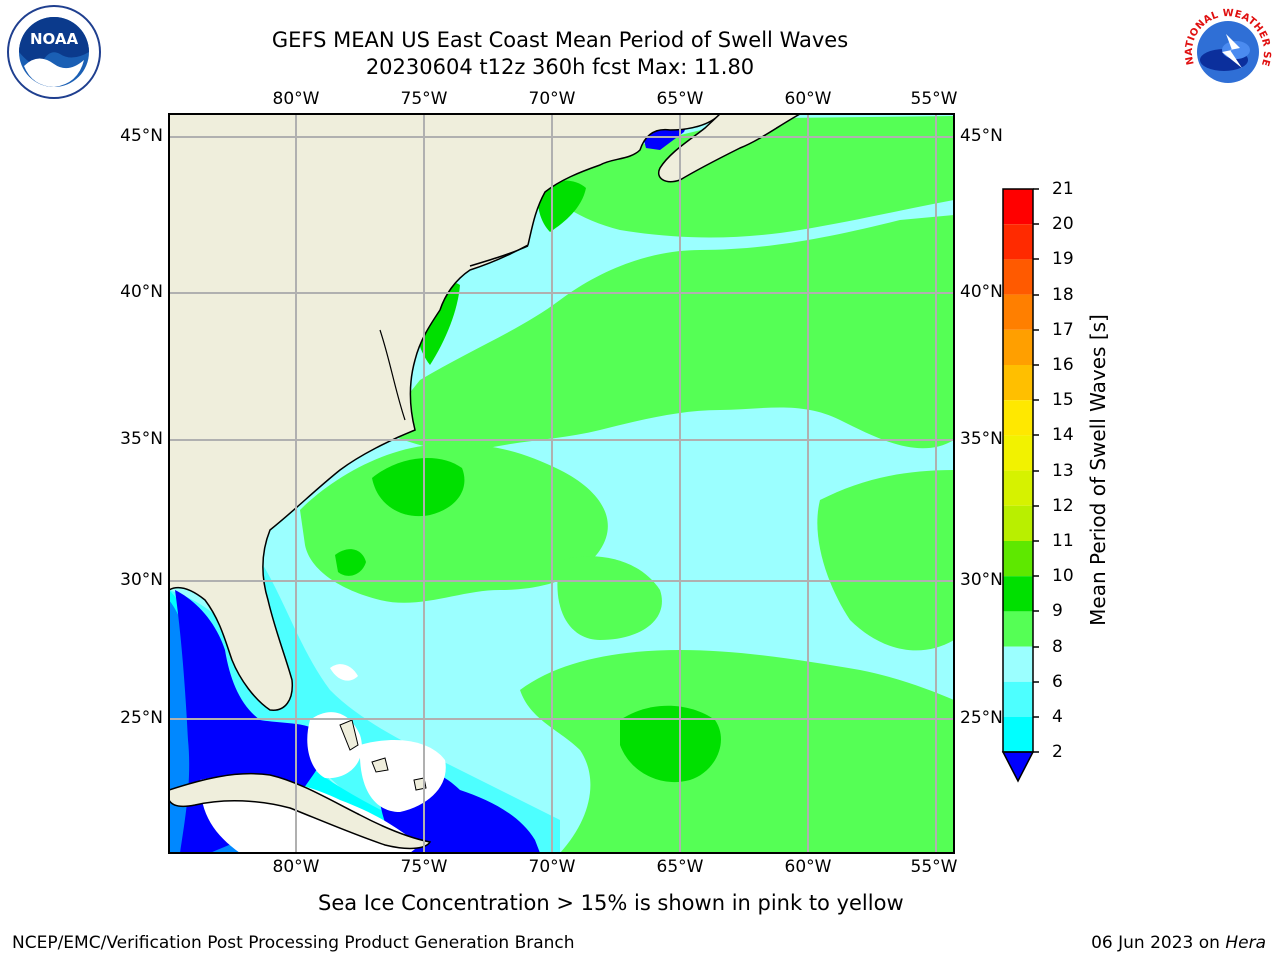 This screenshot has width=1280, height=960. Describe the element at coordinates (300, 811) in the screenshot. I see `cuba-land` at that location.